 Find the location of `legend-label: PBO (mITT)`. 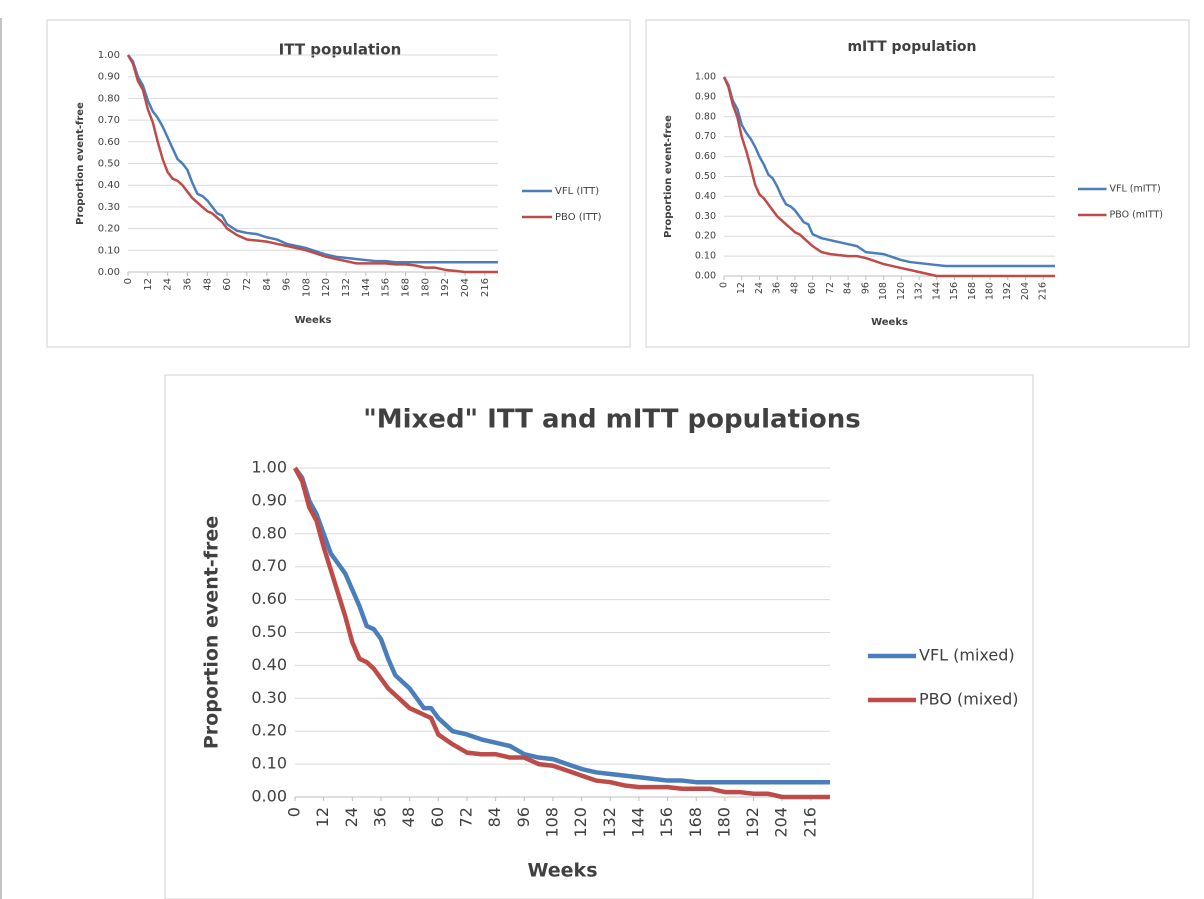

legend-label: PBO (mITT) is located at coordinates (1136, 215).